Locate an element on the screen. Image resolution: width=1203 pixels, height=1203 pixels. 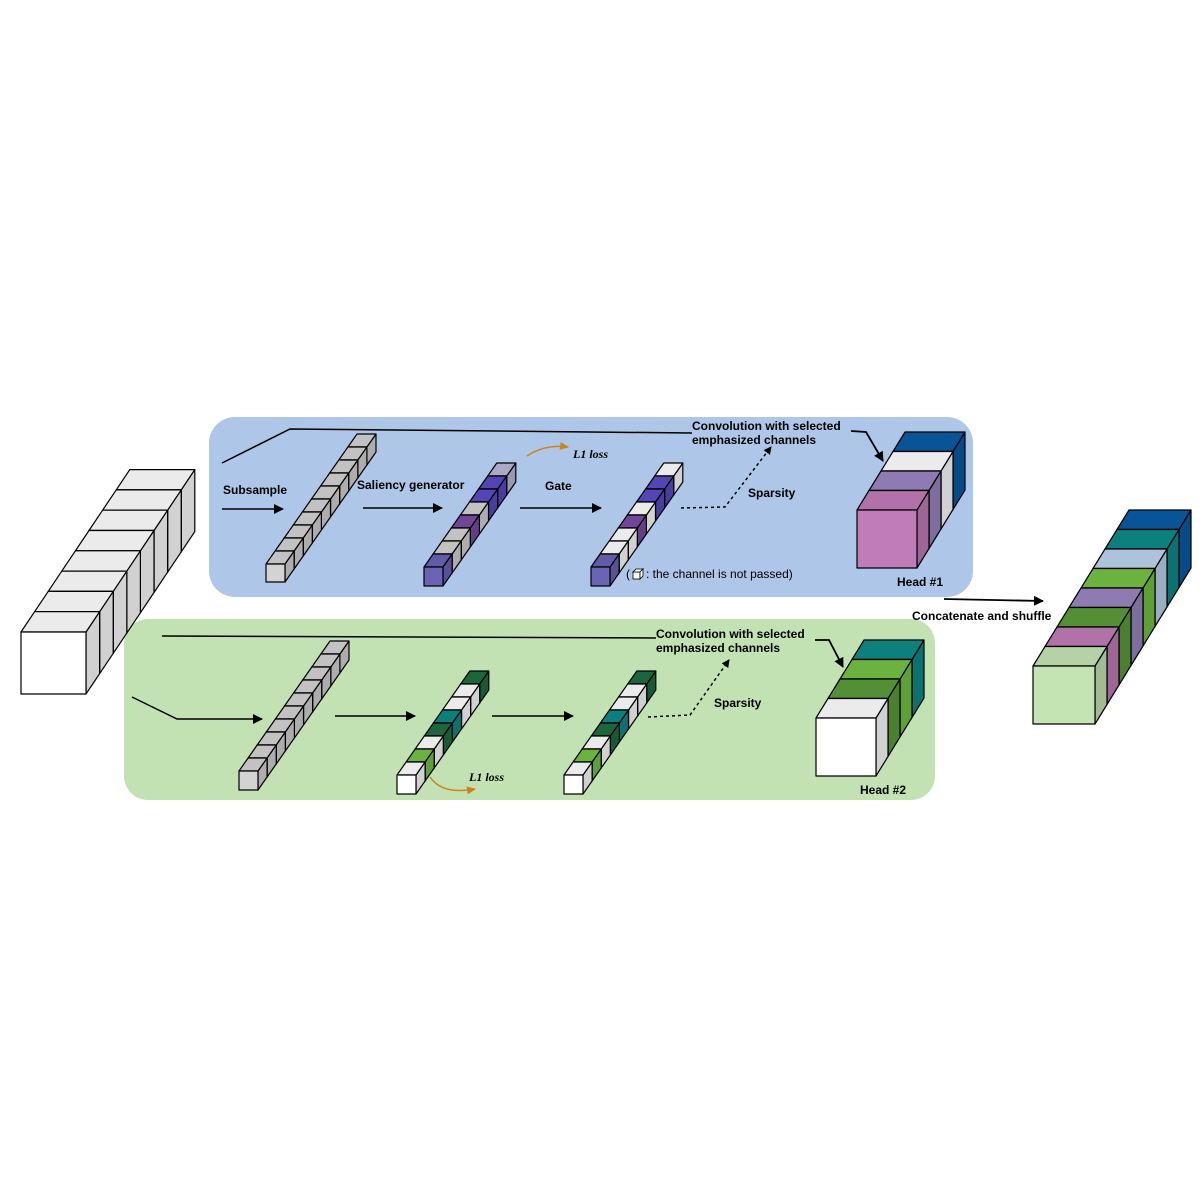
concat-arrow is located at coordinates (993, 600).